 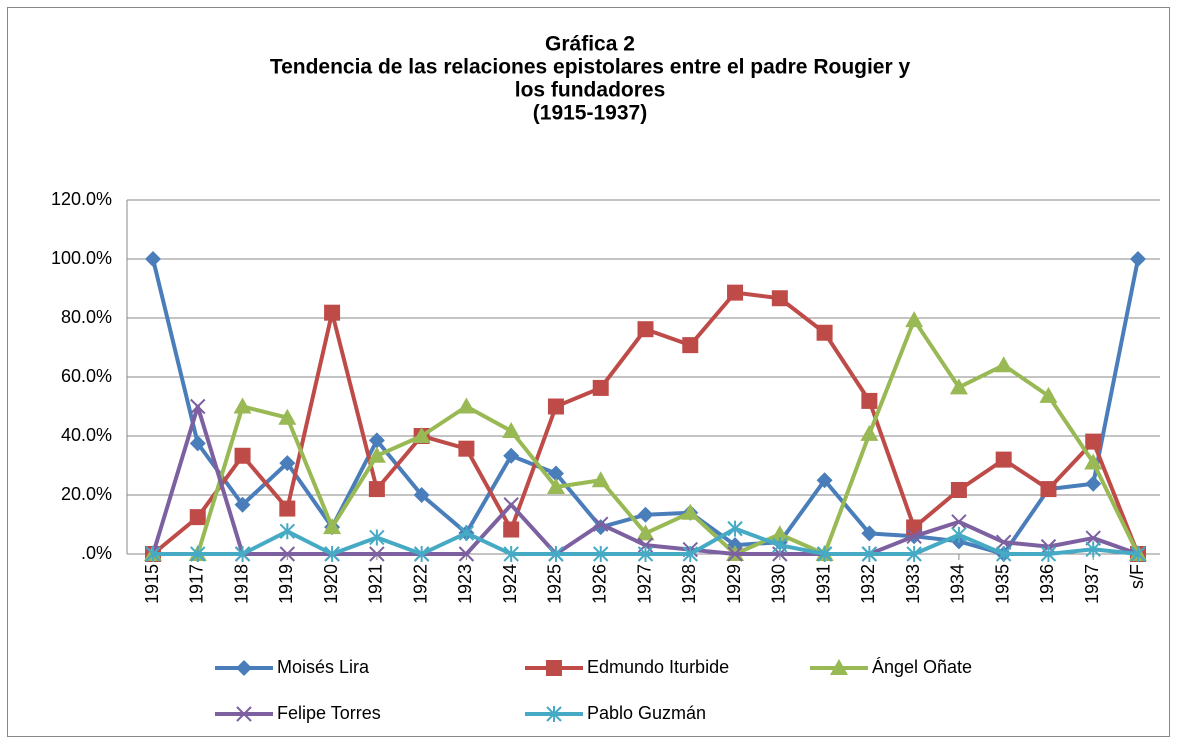 I want to click on x-tick-label: s/F, so click(x=1137, y=576).